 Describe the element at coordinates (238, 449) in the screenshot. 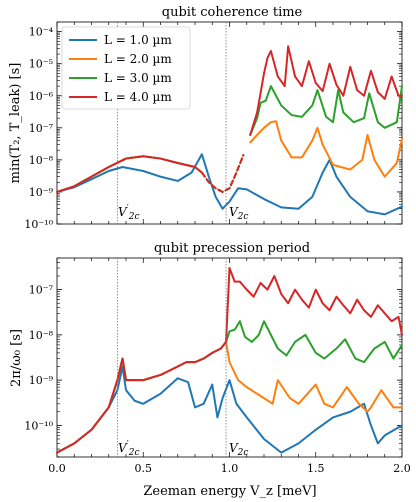

I see `v2c-marker-label-bottom: V2c` at that location.